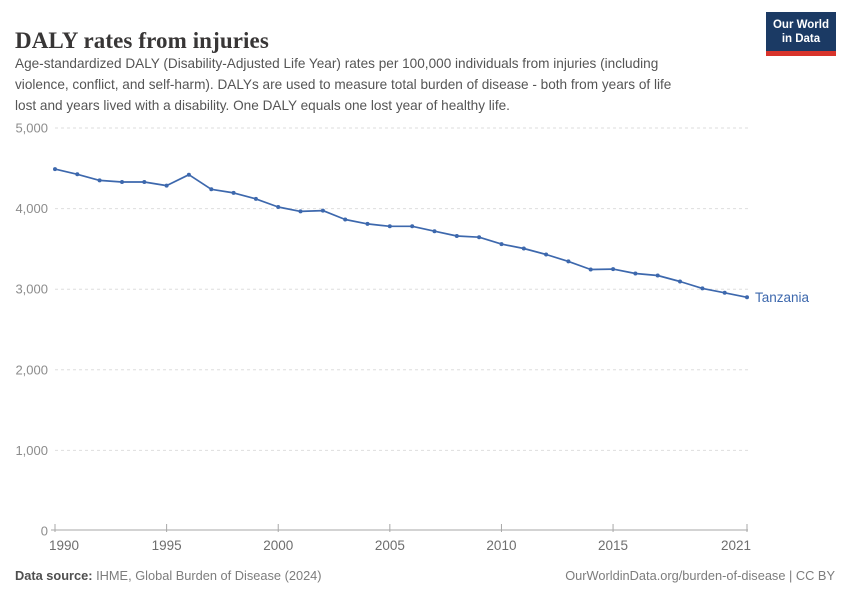 The image size is (850, 600). Describe the element at coordinates (31, 369) in the screenshot. I see `y-tick-label: 2,000` at that location.